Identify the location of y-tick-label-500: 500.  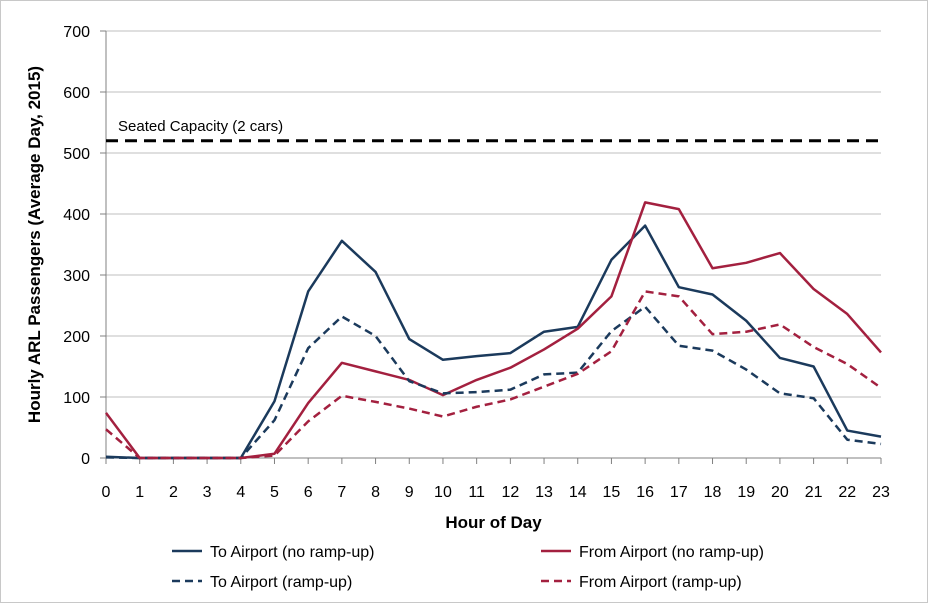
(76, 154).